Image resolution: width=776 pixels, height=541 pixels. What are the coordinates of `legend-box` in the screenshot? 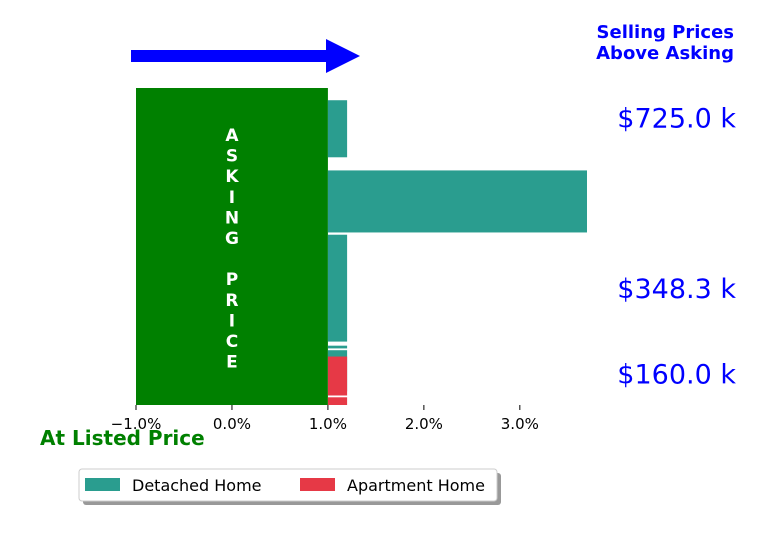 It's located at (288, 485).